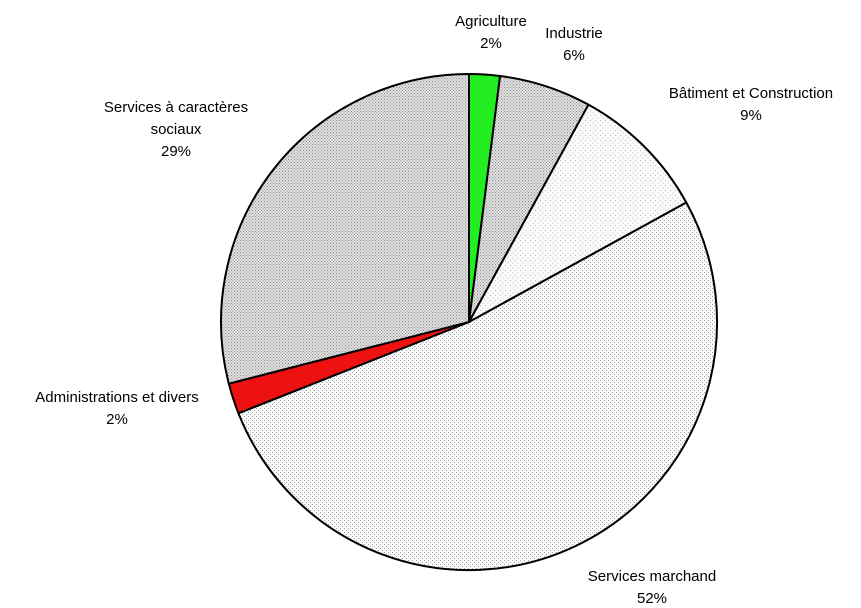  Describe the element at coordinates (751, 93) in the screenshot. I see `slice-label-text: Bâtiment et Construction` at that location.